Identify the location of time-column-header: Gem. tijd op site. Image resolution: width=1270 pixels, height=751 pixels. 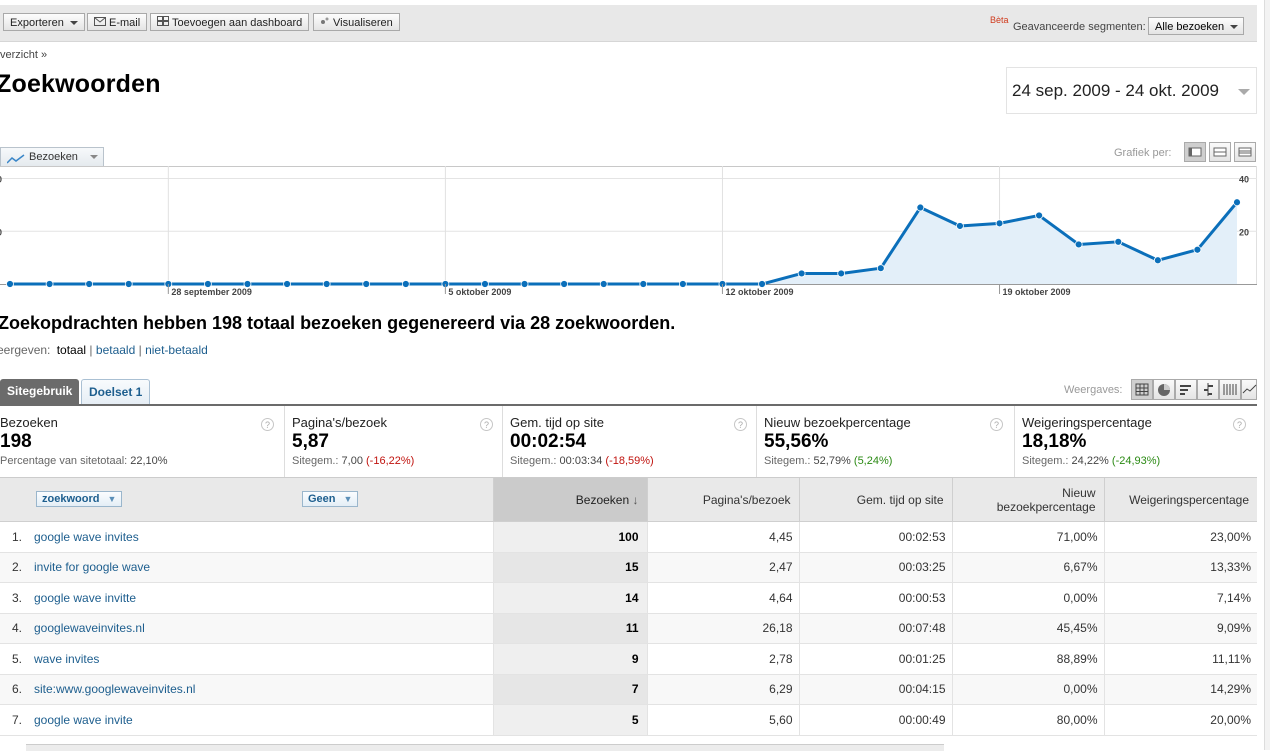
(875, 500).